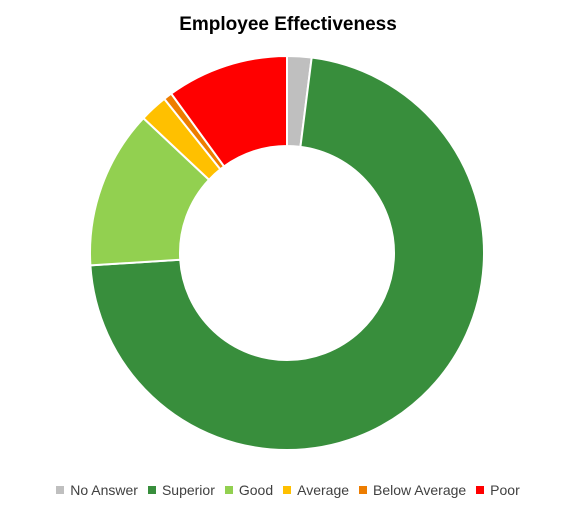 The height and width of the screenshot is (516, 576). I want to click on legend-item-no-answer: No Answer, so click(97, 490).